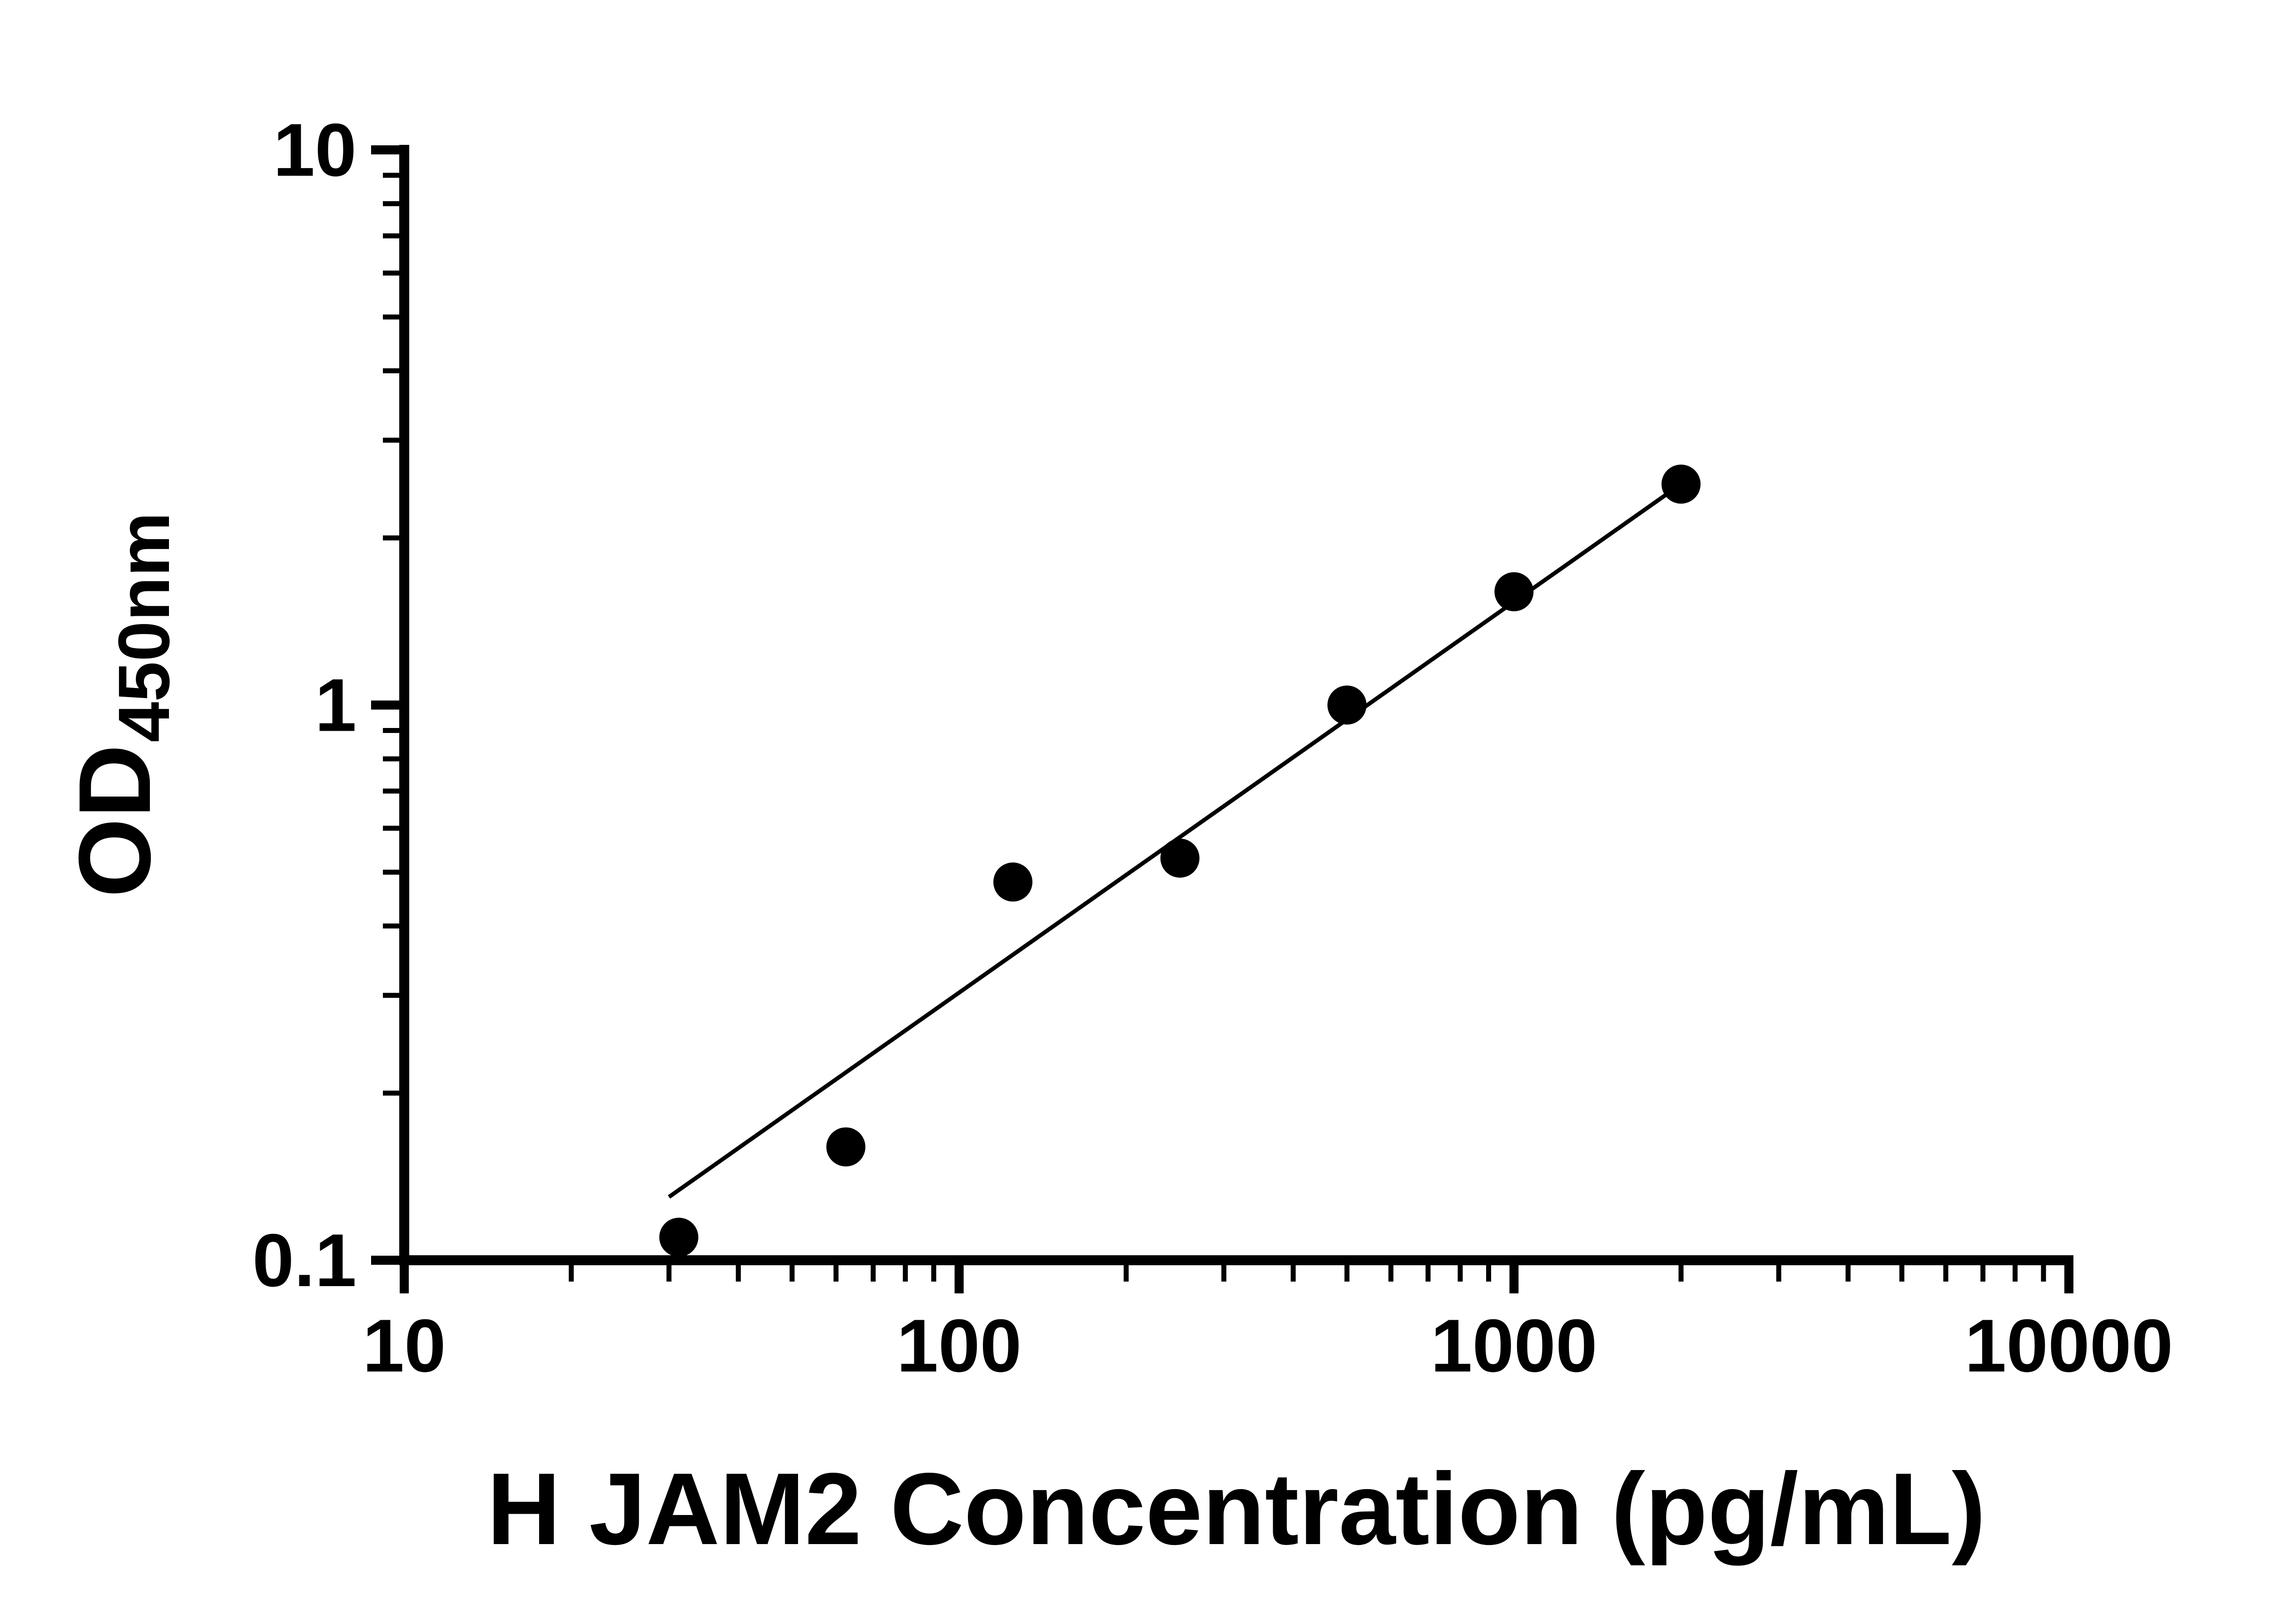 This screenshot has width=2271, height=1624. Describe the element at coordinates (1236, 1508) in the screenshot. I see `x-axis-title: H JAM2 Concentration (pg/mL)` at that location.